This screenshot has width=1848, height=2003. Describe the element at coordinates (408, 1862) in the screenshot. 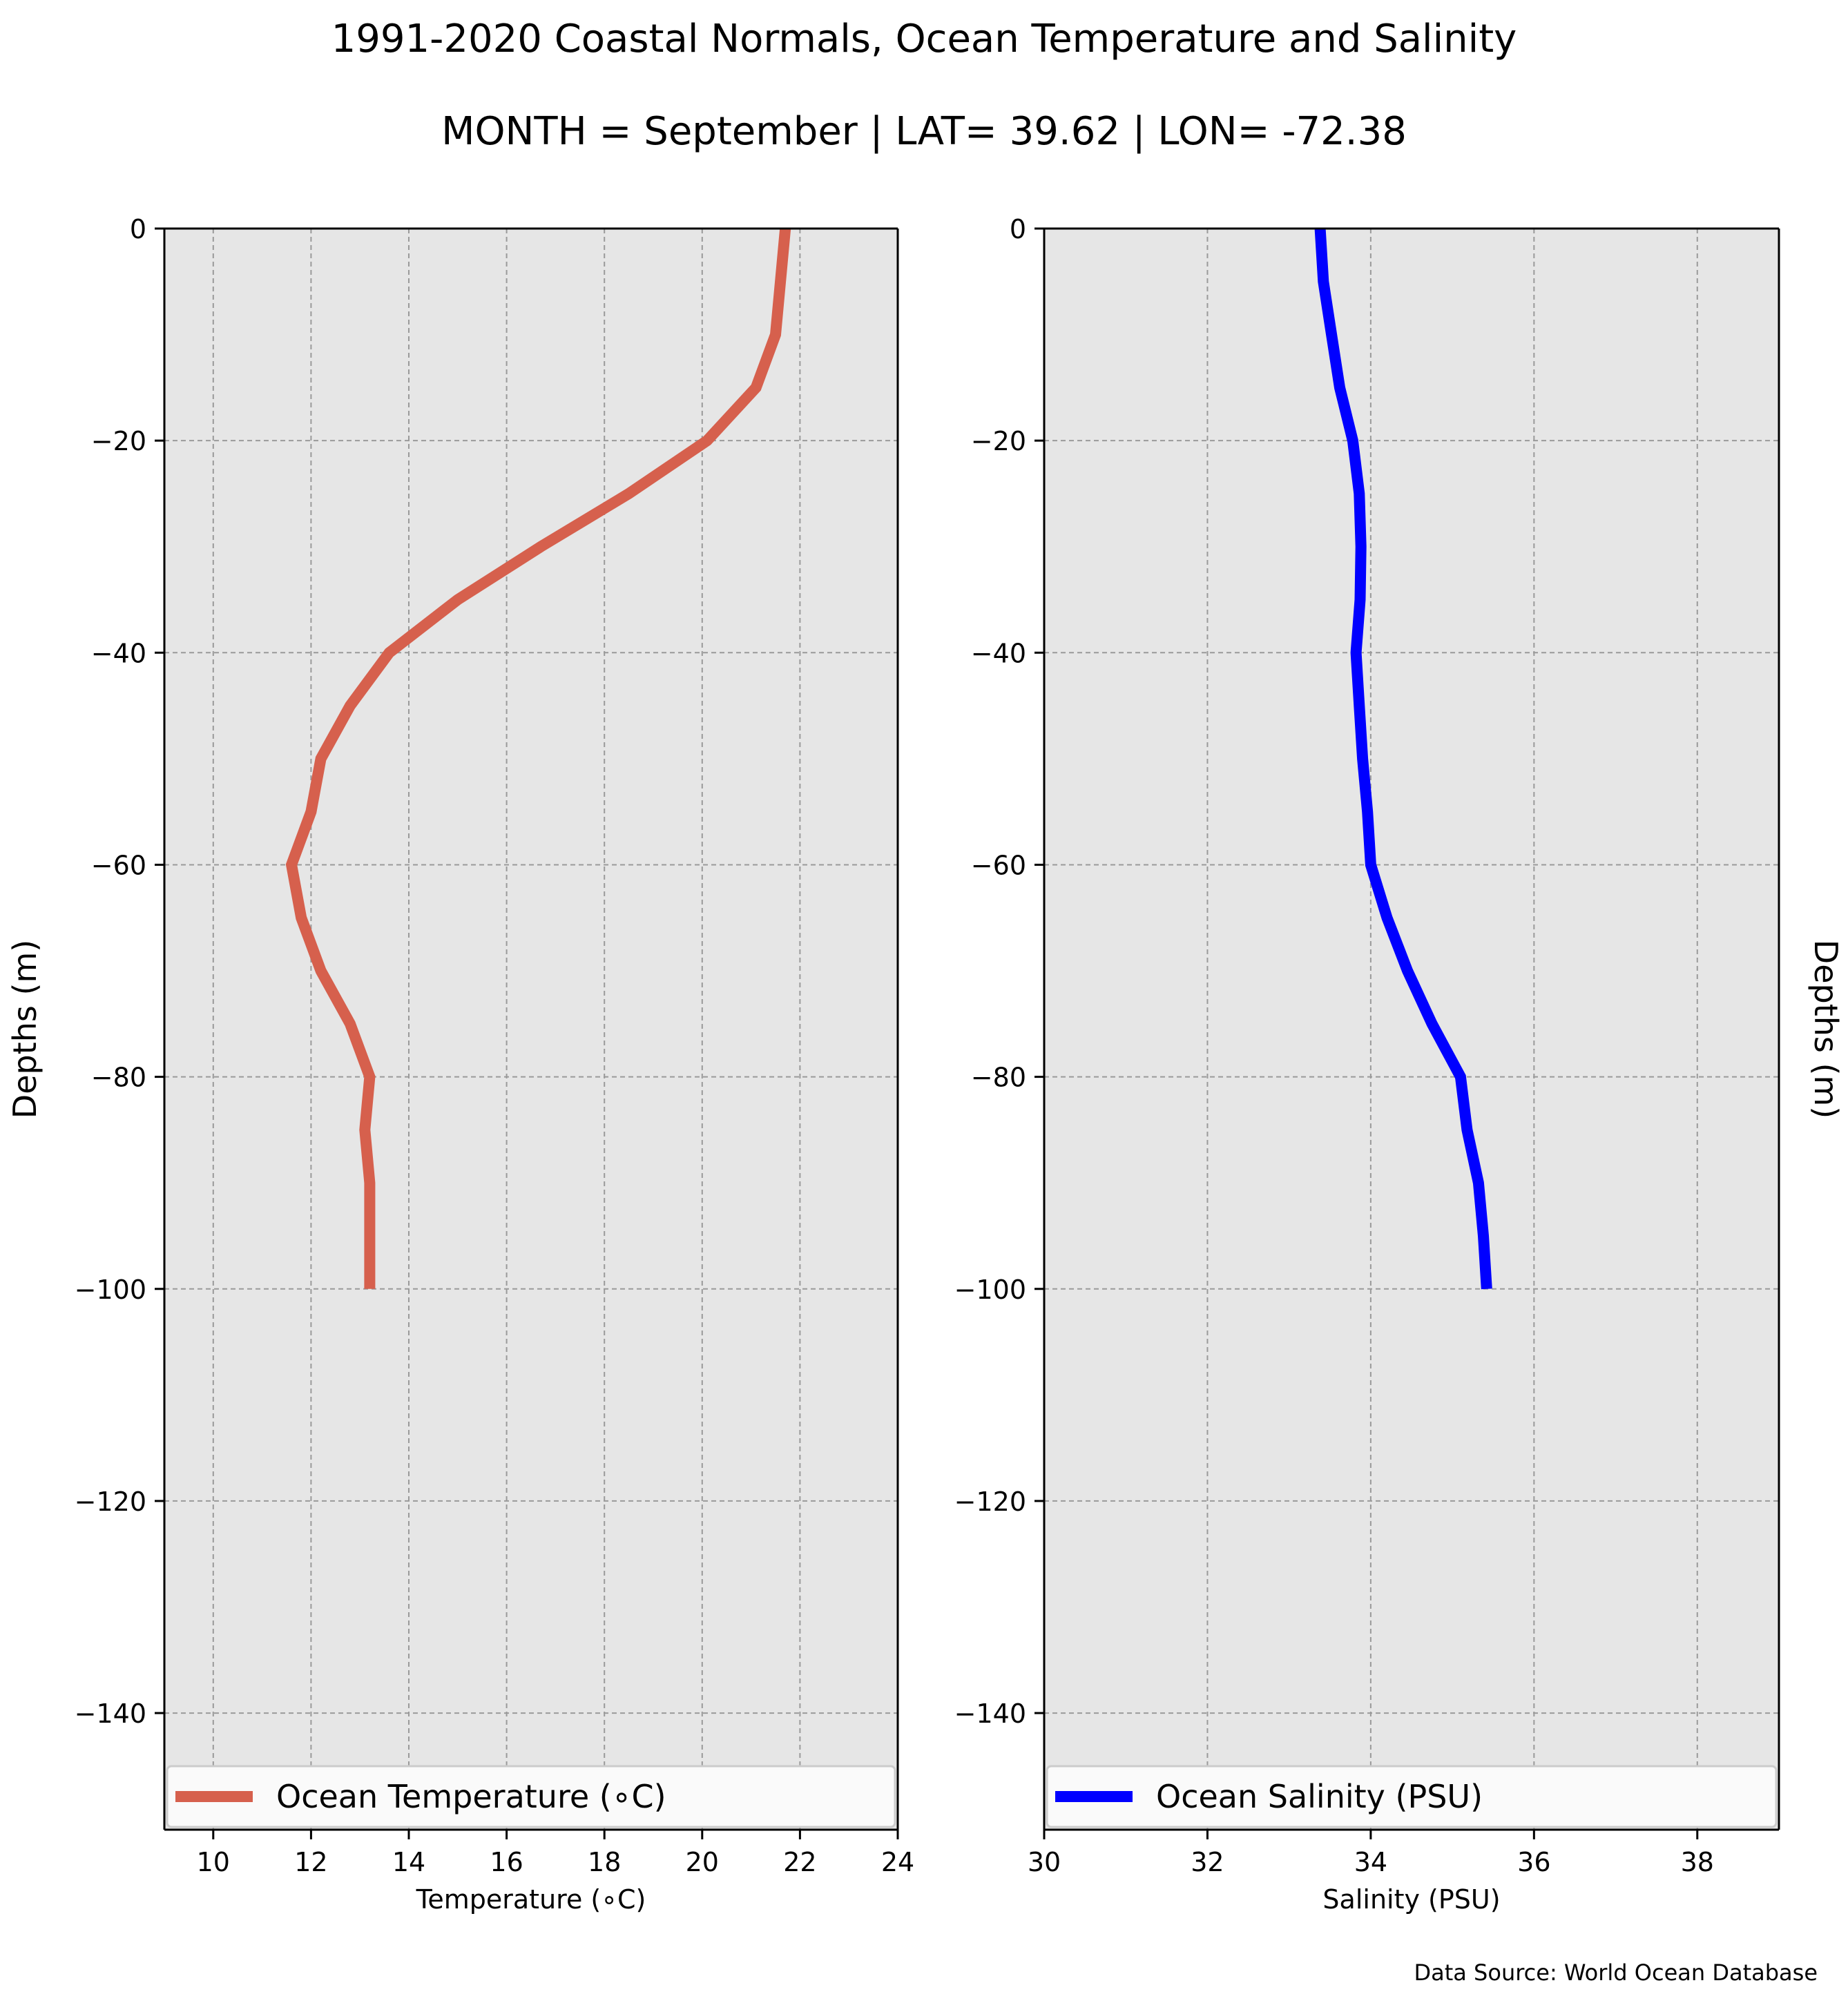

I see `x-tick-label: 14` at that location.